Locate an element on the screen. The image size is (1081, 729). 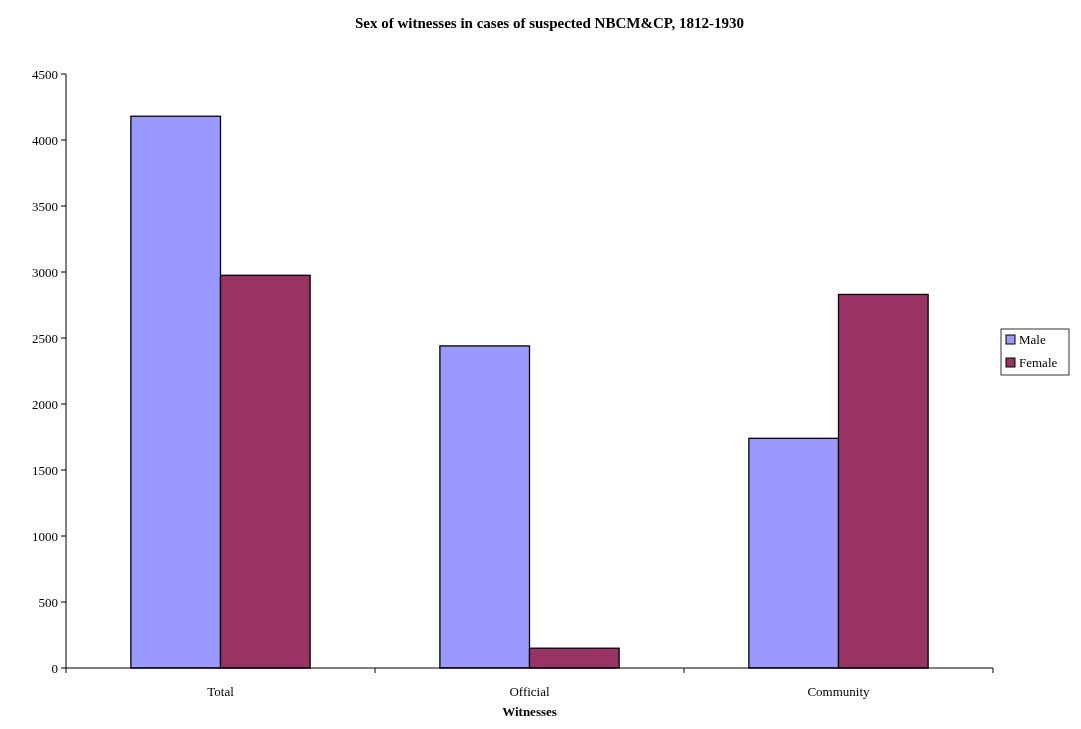
y-tick-label: 2500 is located at coordinates (45, 338).